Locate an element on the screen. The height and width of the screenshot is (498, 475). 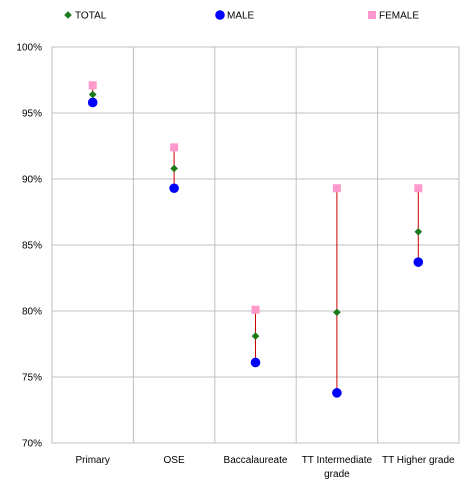
x-tick-label: TT Intermediate is located at coordinates (337, 460).